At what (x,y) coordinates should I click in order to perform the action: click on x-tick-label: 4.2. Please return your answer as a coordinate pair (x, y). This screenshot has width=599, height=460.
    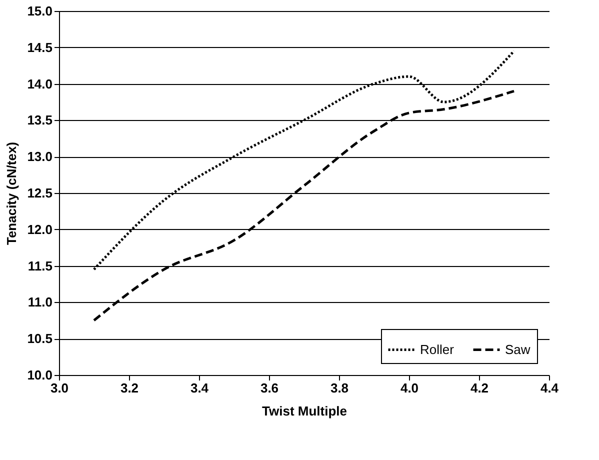
    Looking at the image, I should click on (479, 388).